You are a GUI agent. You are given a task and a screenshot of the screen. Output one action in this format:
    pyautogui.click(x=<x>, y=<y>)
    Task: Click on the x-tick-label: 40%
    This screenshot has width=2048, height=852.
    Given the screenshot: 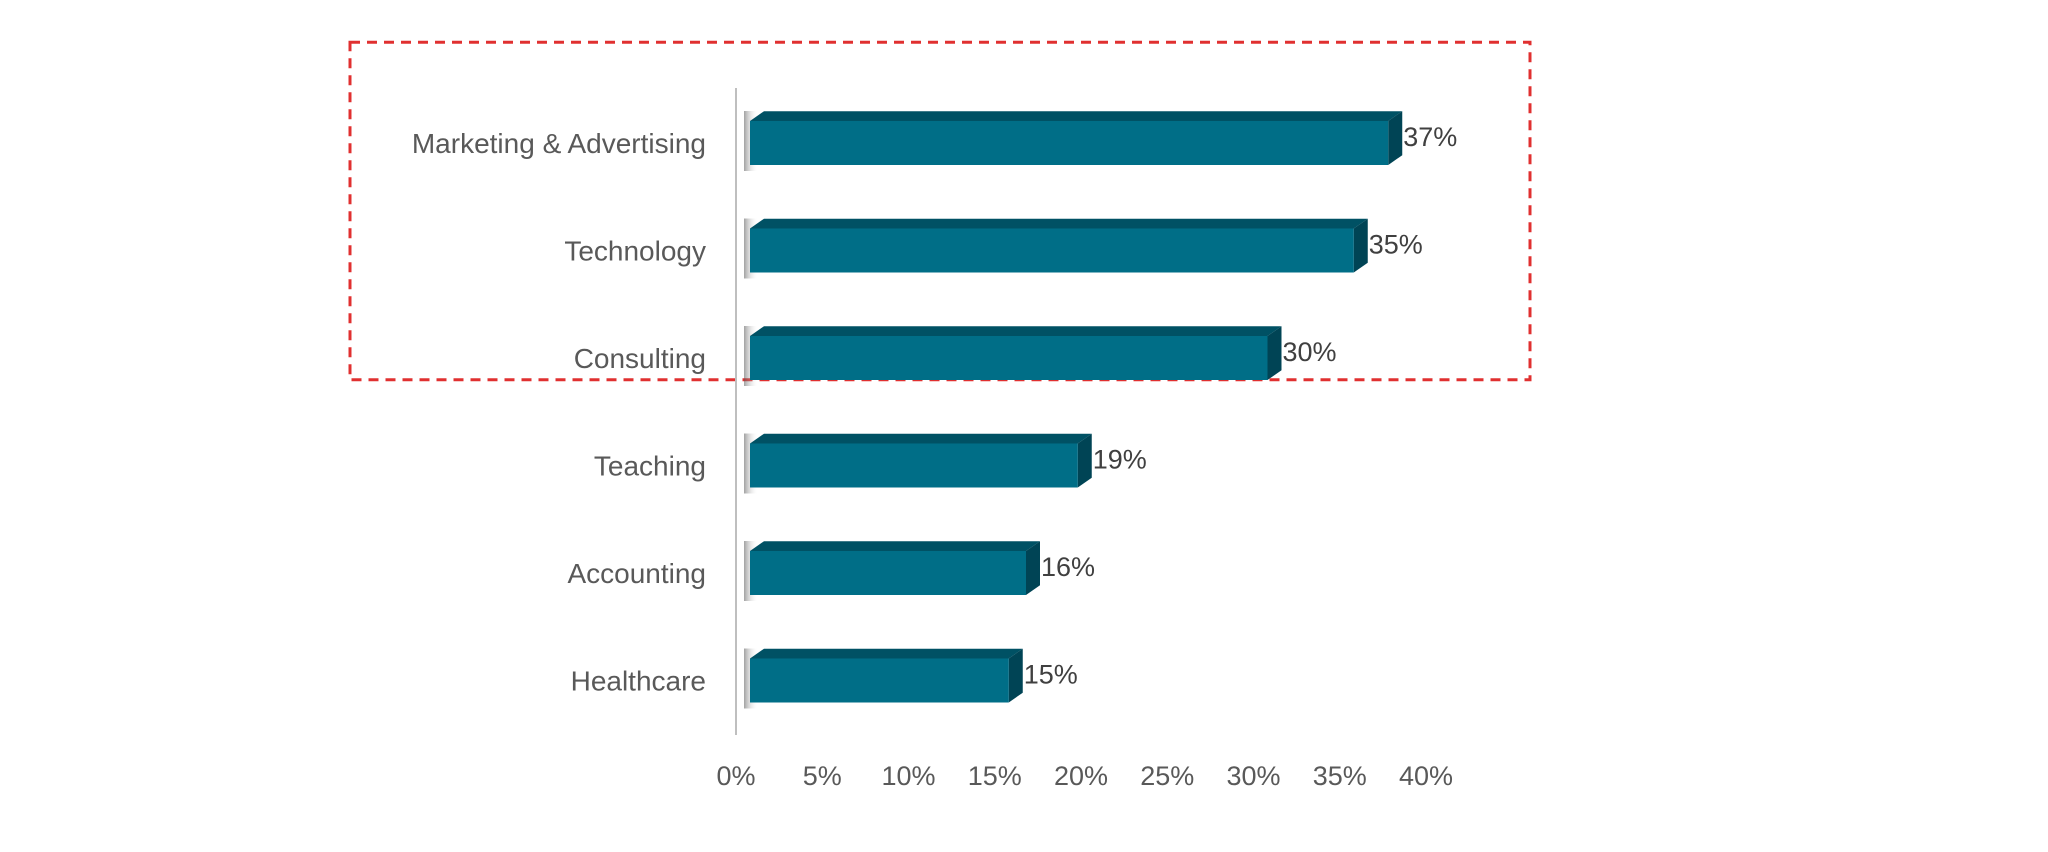 What is the action you would take?
    pyautogui.click(x=1426, y=776)
    